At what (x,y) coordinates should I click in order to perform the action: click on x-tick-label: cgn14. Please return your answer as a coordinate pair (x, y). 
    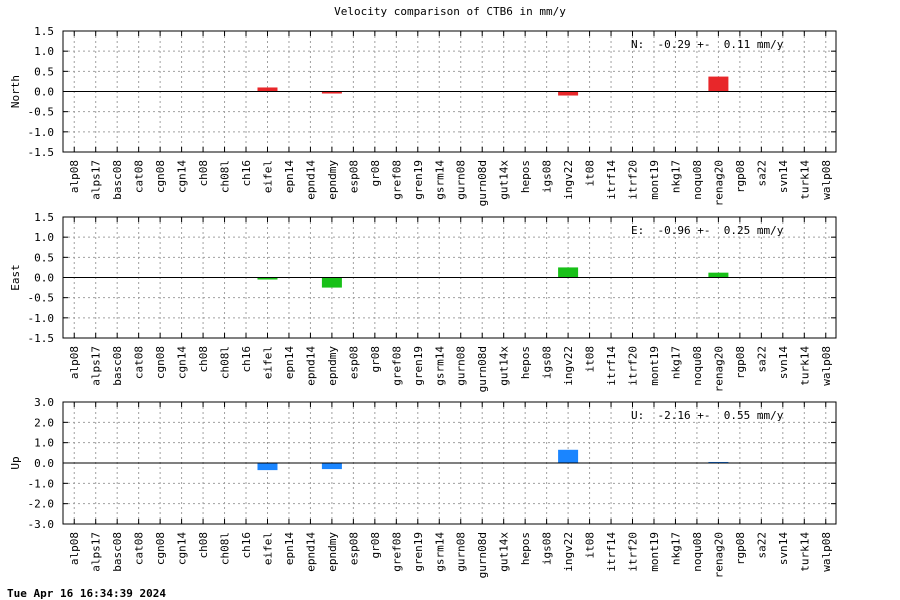
    Looking at the image, I should click on (182, 548).